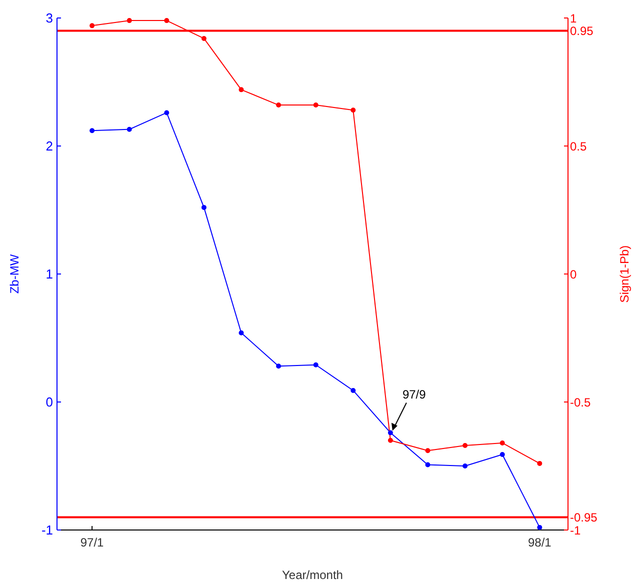 Image resolution: width=638 pixels, height=587 pixels. What do you see at coordinates (49, 274) in the screenshot?
I see `y-tick-label: 1` at bounding box center [49, 274].